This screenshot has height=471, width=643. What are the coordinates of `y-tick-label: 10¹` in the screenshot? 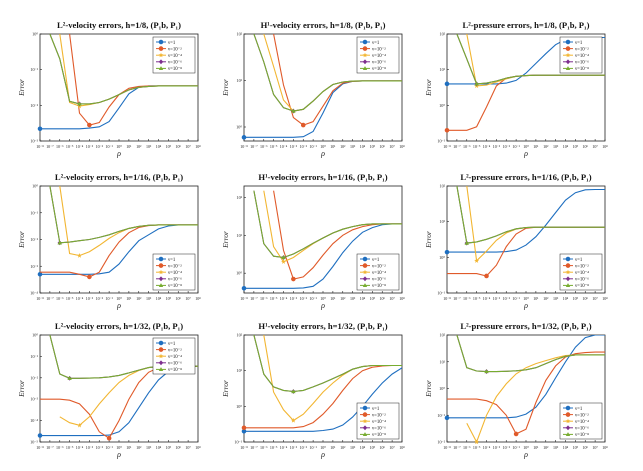 It's located at (240, 370).